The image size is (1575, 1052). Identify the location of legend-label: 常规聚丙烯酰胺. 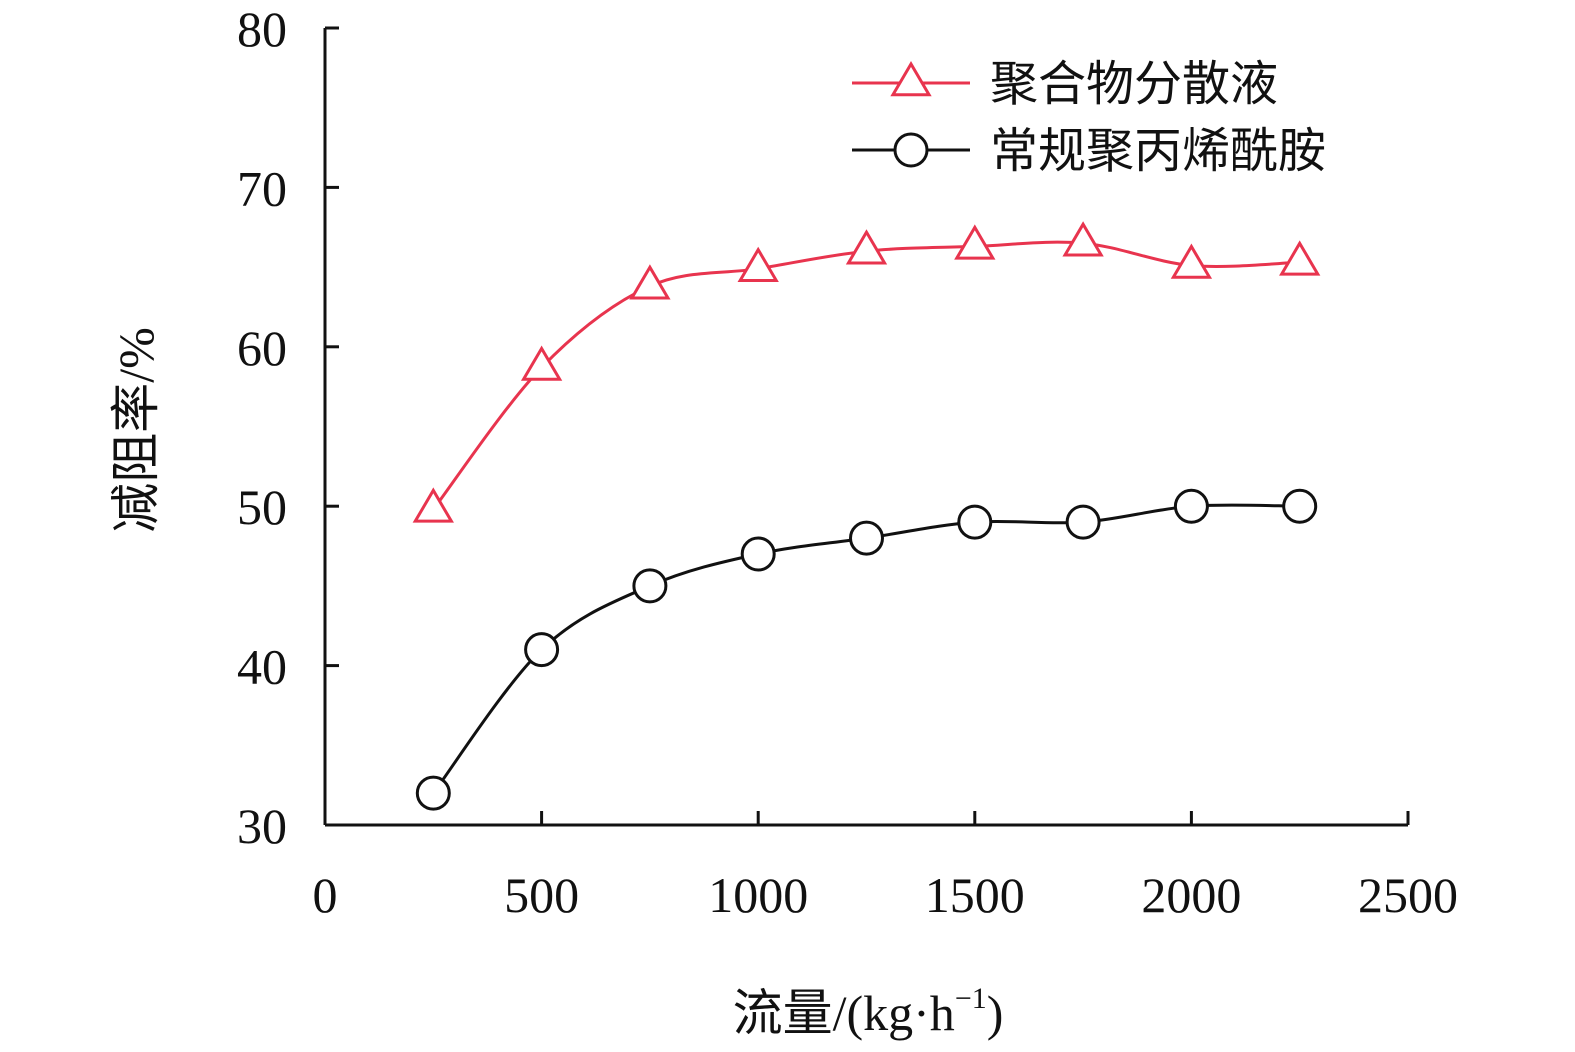
(1158, 151).